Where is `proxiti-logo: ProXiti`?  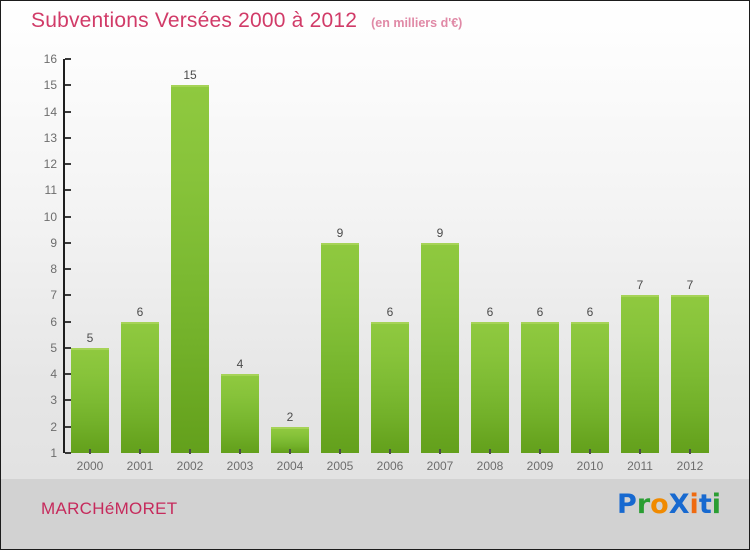
proxiti-logo: ProXiti is located at coordinates (669, 504).